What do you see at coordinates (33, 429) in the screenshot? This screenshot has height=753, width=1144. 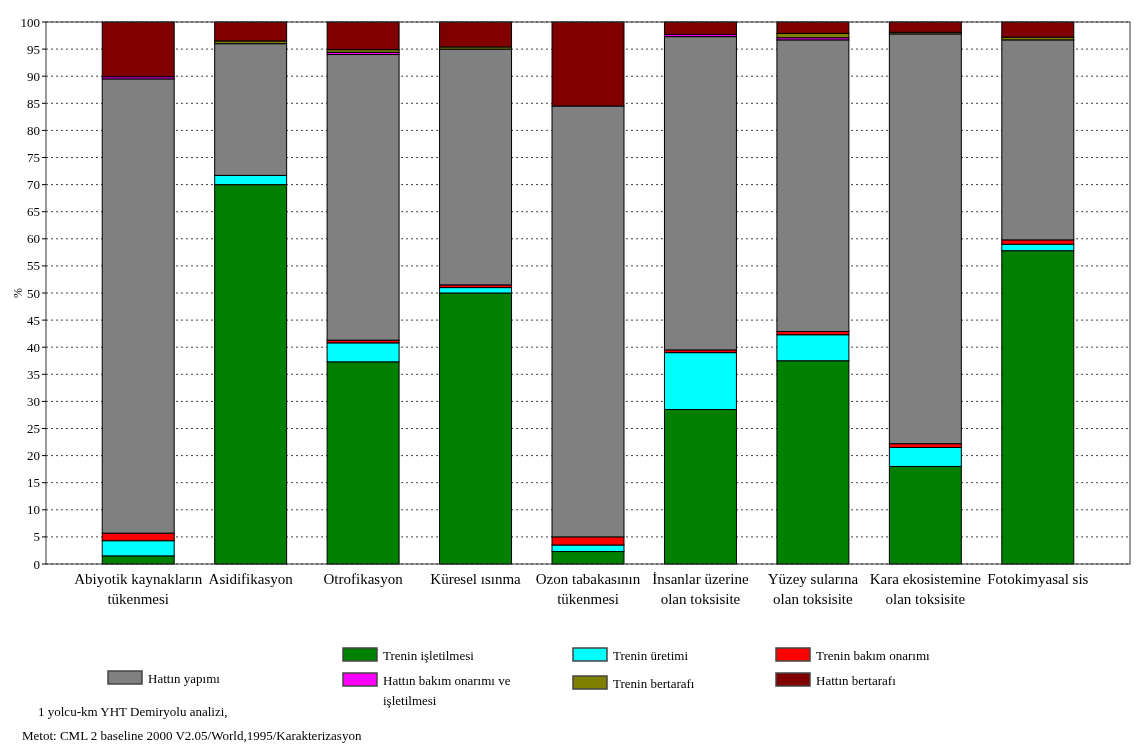 I see `y-tick-label: 25` at bounding box center [33, 429].